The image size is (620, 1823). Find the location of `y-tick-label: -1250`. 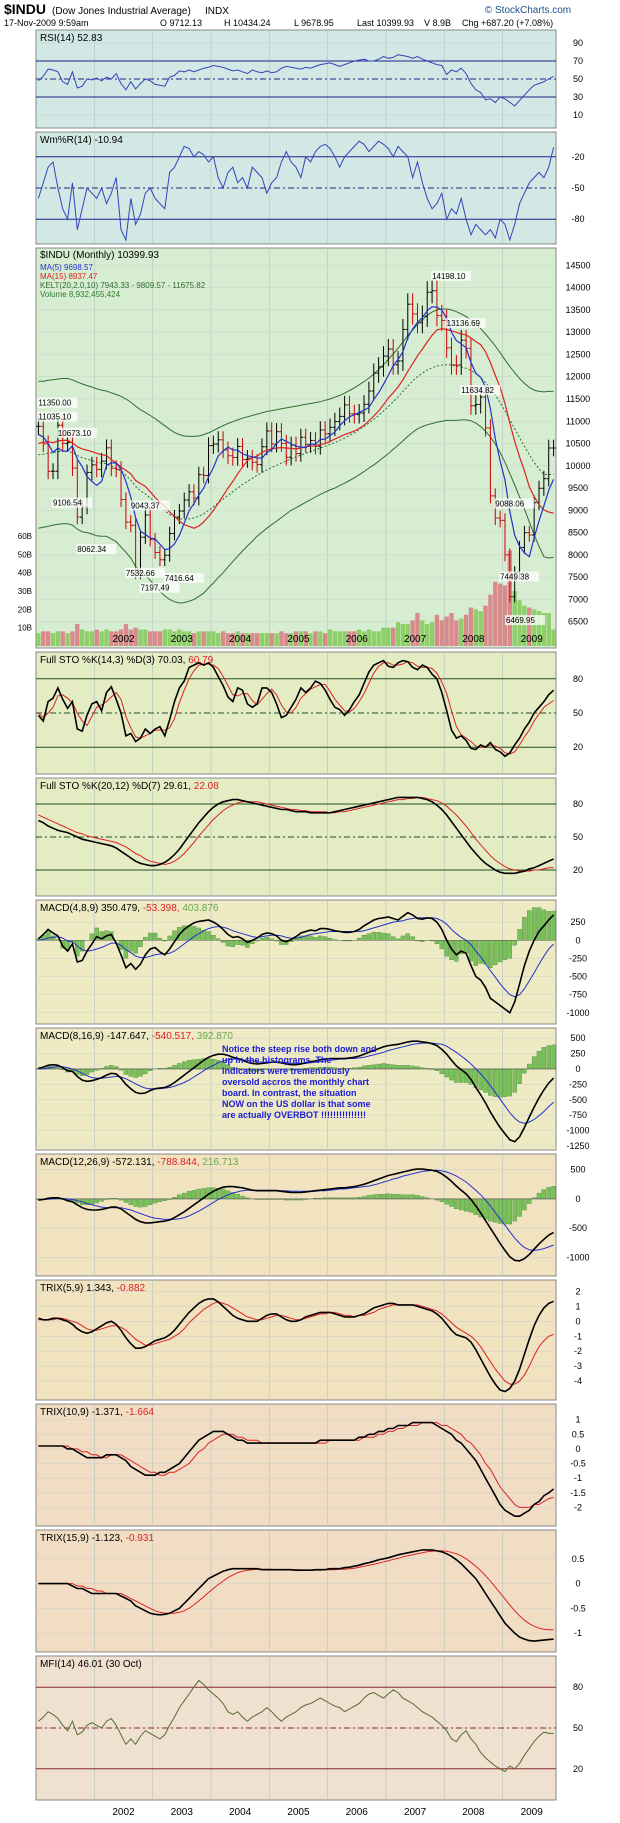

y-tick-label: -1250 is located at coordinates (577, 1146).